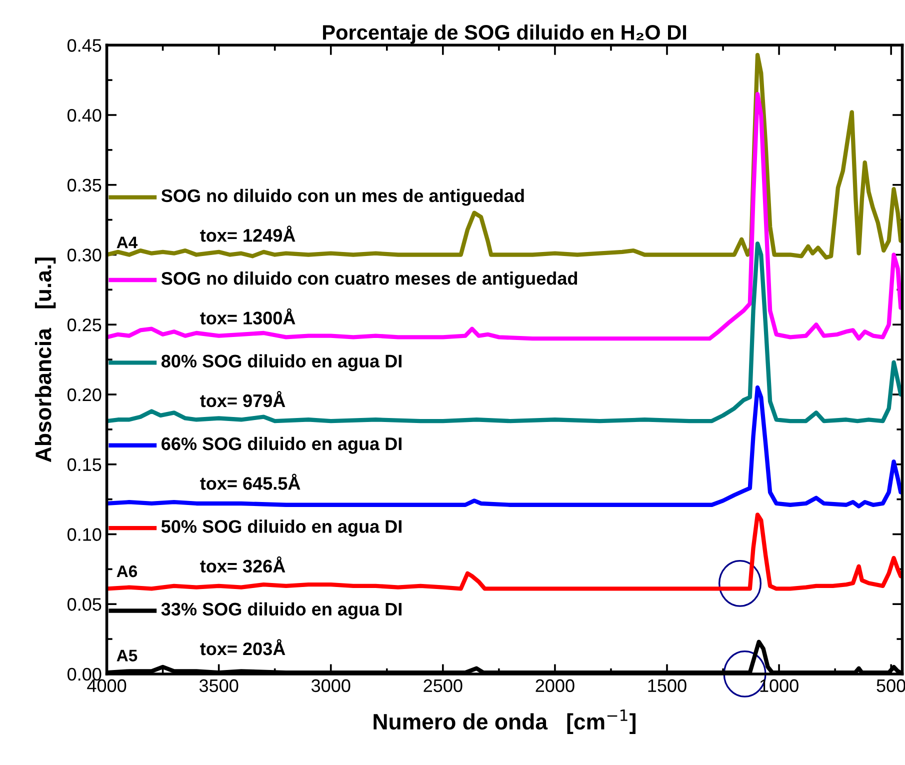 Image resolution: width=905 pixels, height=765 pixels. Describe the element at coordinates (84, 45) in the screenshot. I see `y-tick-label: 0.45` at that location.